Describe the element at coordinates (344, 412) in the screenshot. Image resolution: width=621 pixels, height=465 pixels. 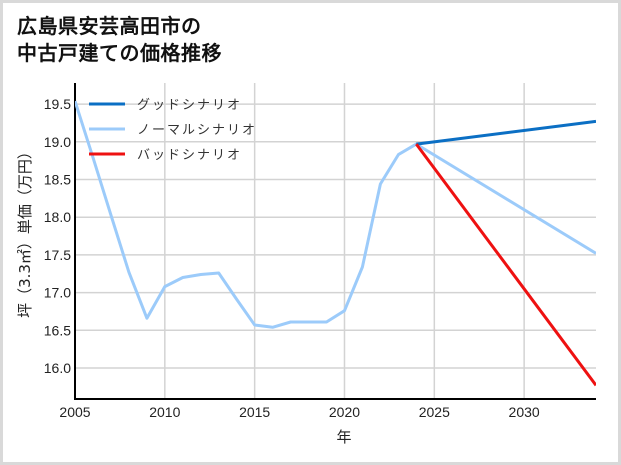
I see `x-tick-label: 2020` at that location.